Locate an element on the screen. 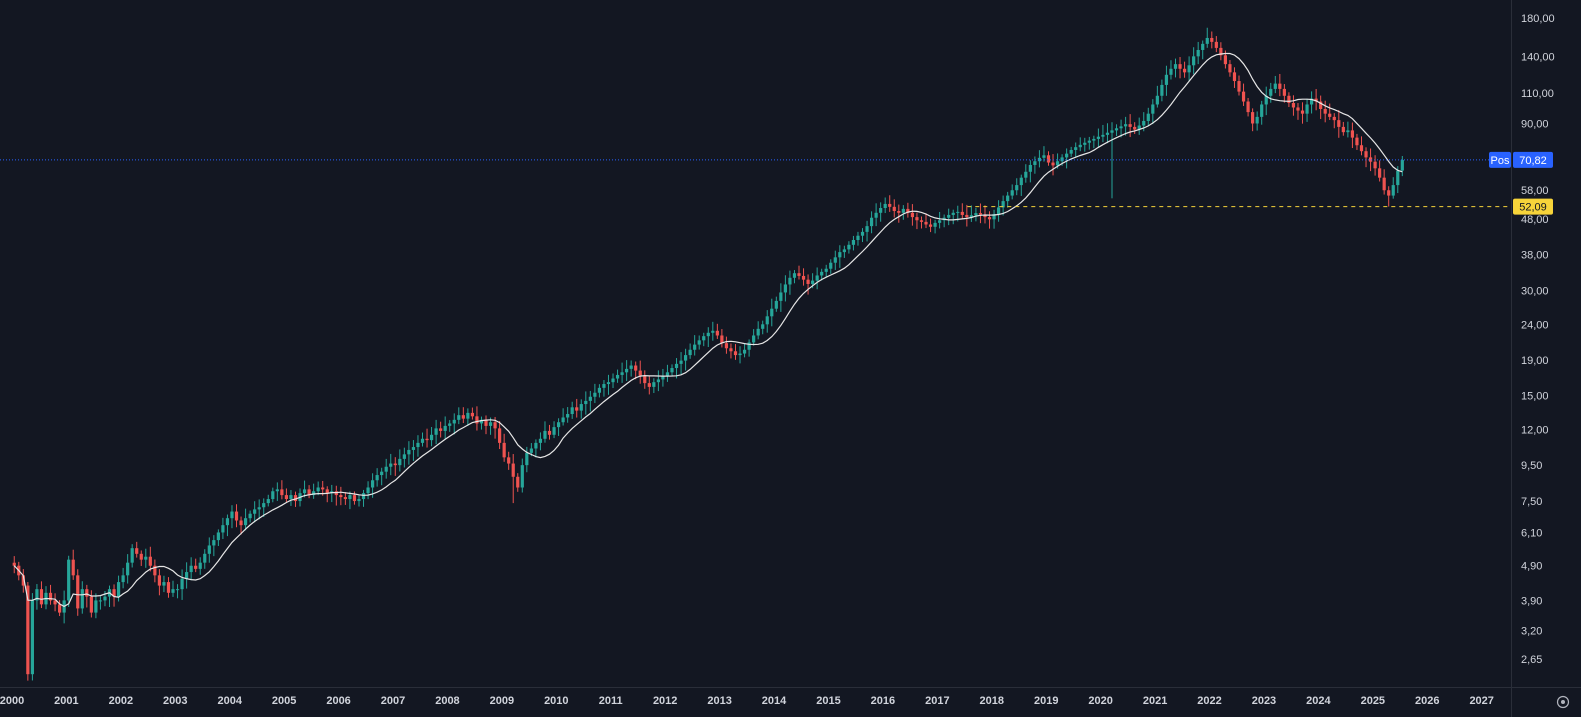 The width and height of the screenshot is (1581, 717). time-axis-label: 2000 is located at coordinates (12, 701).